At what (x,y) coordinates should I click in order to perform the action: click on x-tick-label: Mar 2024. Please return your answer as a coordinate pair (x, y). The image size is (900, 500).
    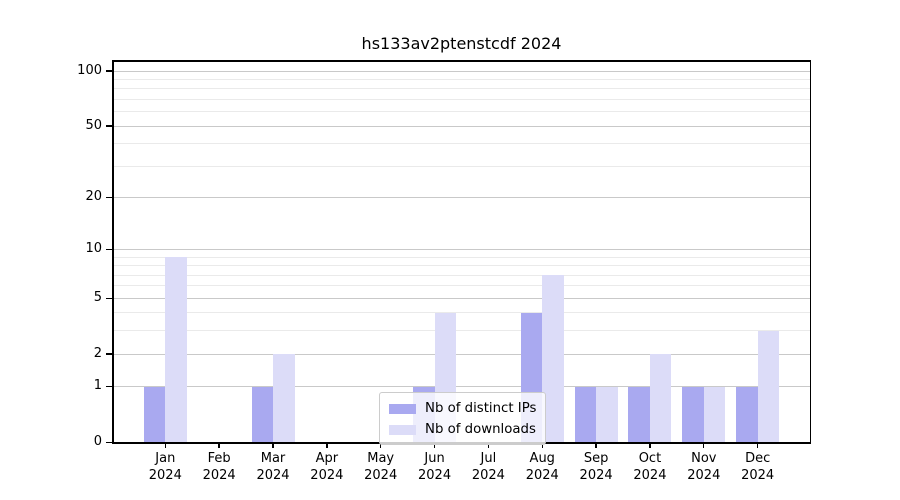
    Looking at the image, I should click on (273, 467).